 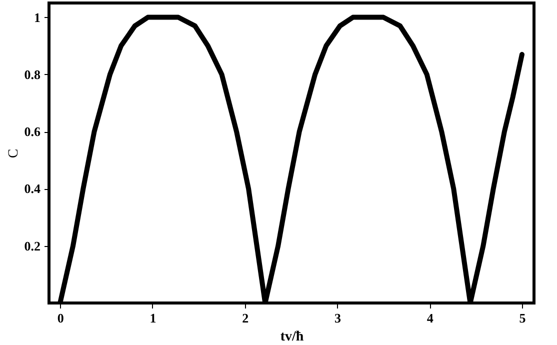 What do you see at coordinates (37, 17) in the screenshot?
I see `y-tick-label: 1` at bounding box center [37, 17].